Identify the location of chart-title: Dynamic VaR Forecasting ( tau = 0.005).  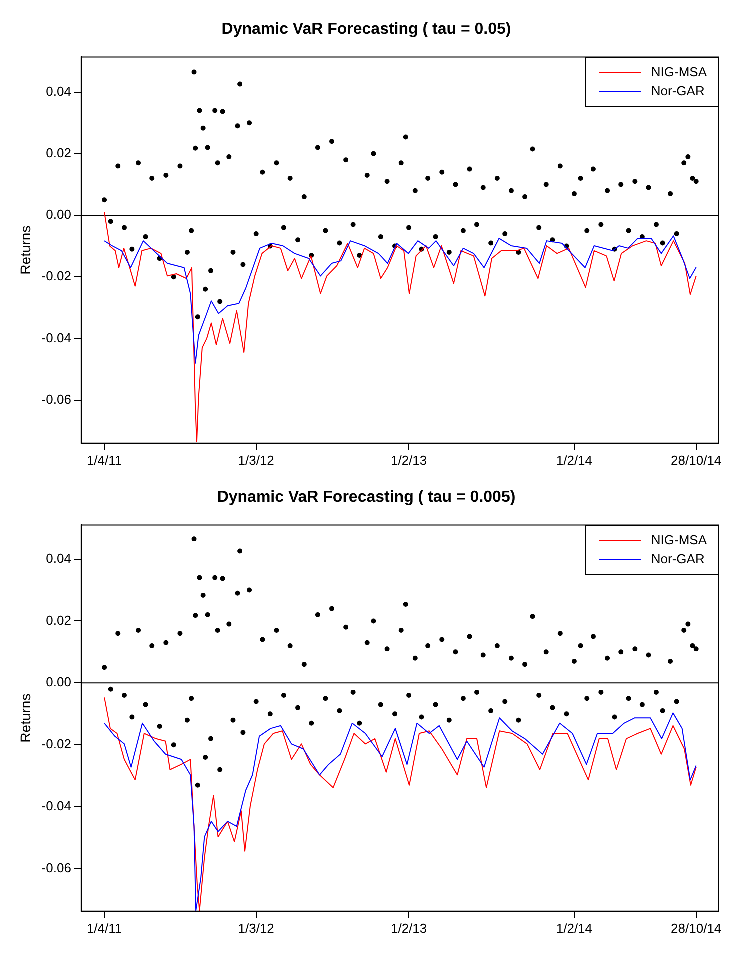
(366, 497).